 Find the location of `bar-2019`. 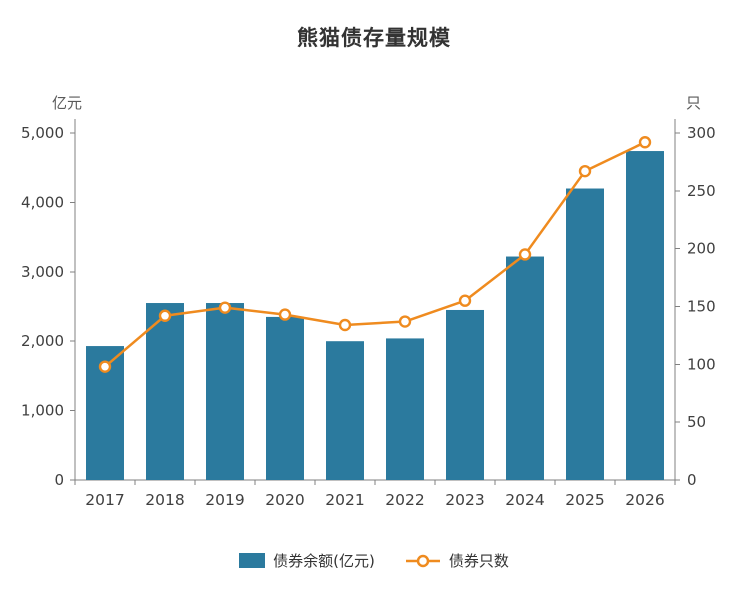

bar-2019 is located at coordinates (225, 391).